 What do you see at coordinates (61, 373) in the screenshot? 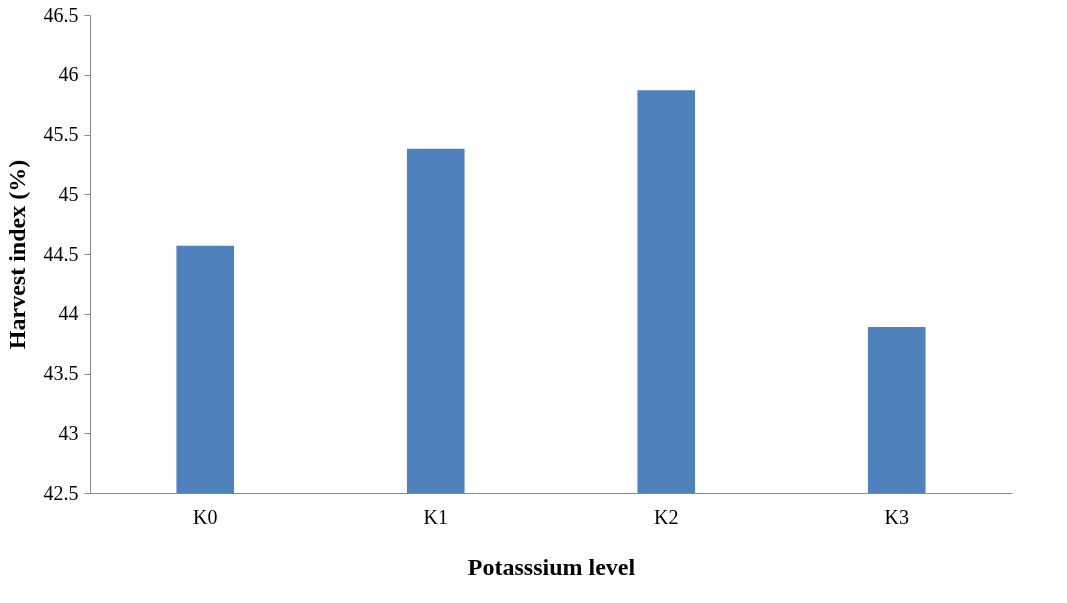
I see `y-tick-label: 43.5` at bounding box center [61, 373].